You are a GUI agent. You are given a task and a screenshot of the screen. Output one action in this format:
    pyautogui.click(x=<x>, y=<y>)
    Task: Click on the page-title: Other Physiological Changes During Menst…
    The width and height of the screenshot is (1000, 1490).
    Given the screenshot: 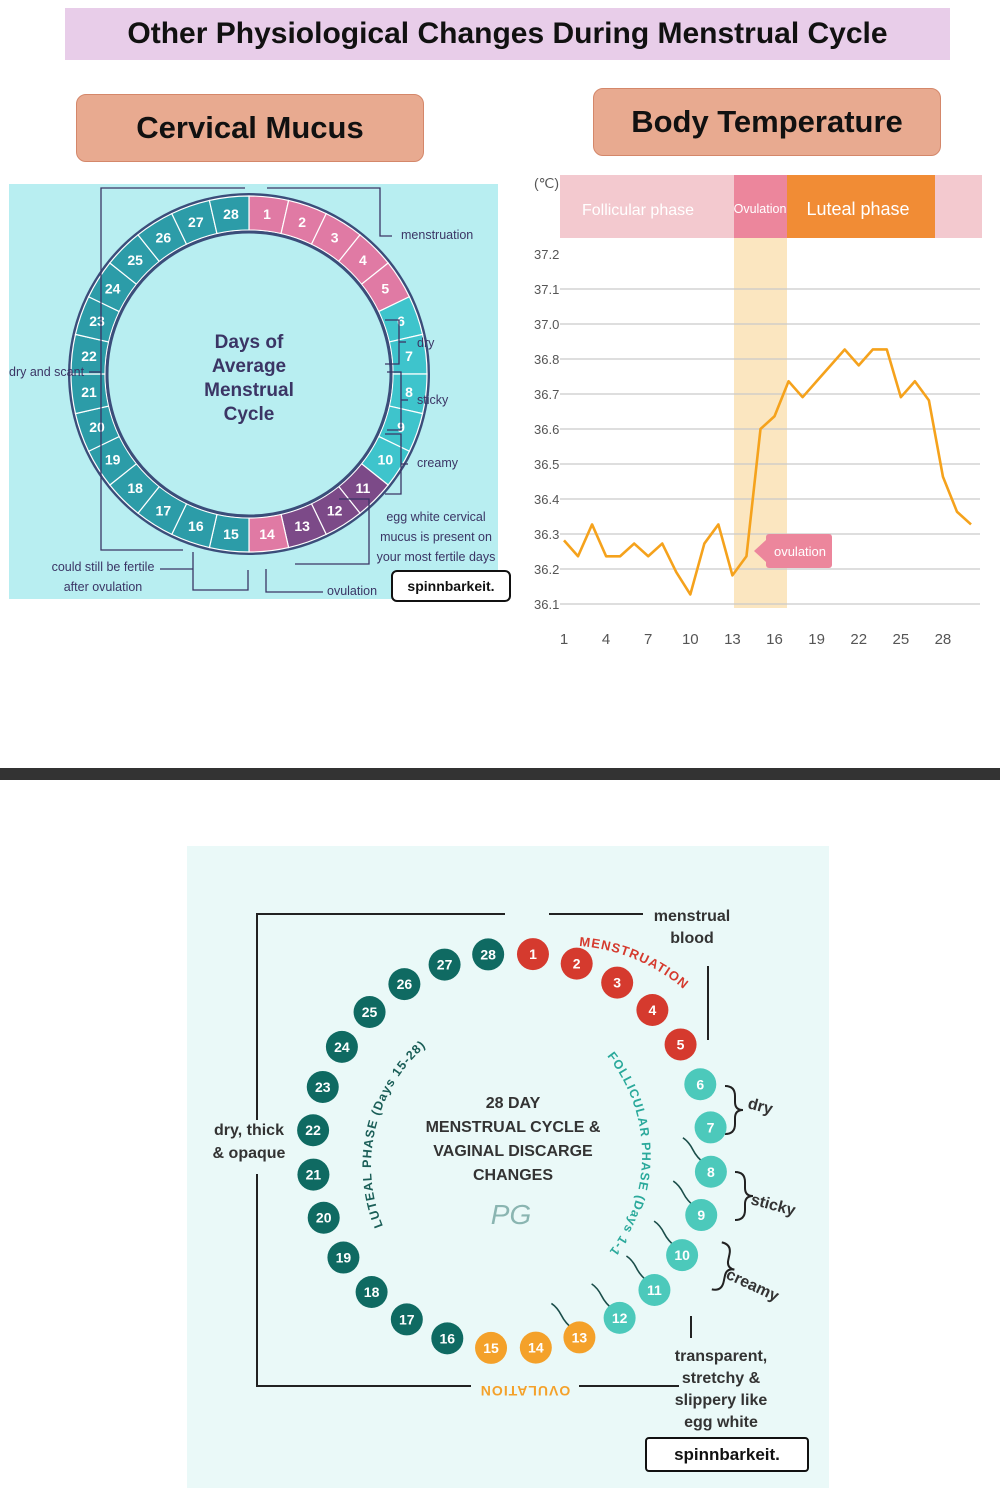 What is the action you would take?
    pyautogui.click(x=507, y=34)
    